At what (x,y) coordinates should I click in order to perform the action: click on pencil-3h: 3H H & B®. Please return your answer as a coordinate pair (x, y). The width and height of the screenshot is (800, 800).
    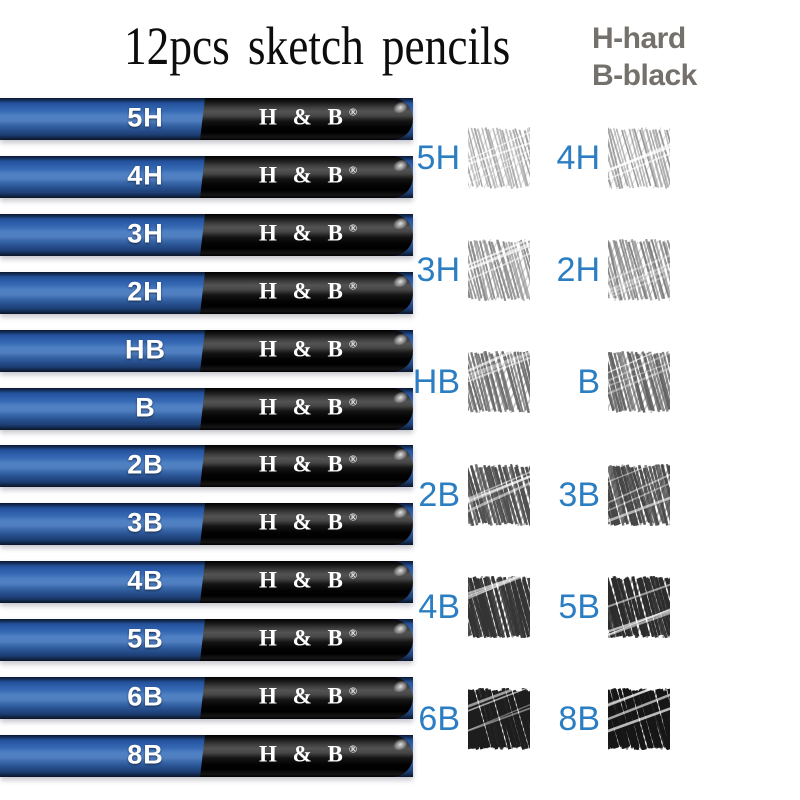
    Looking at the image, I should click on (206, 235).